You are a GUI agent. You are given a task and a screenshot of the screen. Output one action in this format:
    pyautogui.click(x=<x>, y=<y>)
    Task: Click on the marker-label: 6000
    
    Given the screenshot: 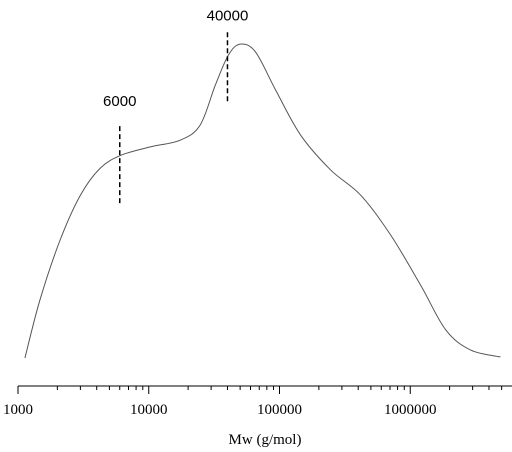 What is the action you would take?
    pyautogui.click(x=119, y=101)
    